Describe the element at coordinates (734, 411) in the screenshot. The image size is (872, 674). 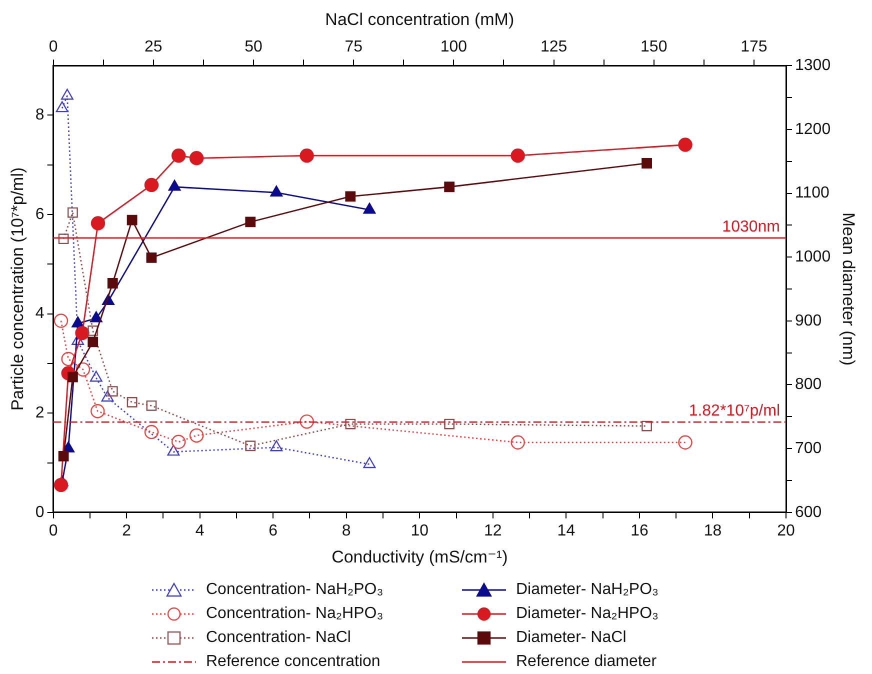
I see `annotation: 1.82*10⁷p/ml` at that location.